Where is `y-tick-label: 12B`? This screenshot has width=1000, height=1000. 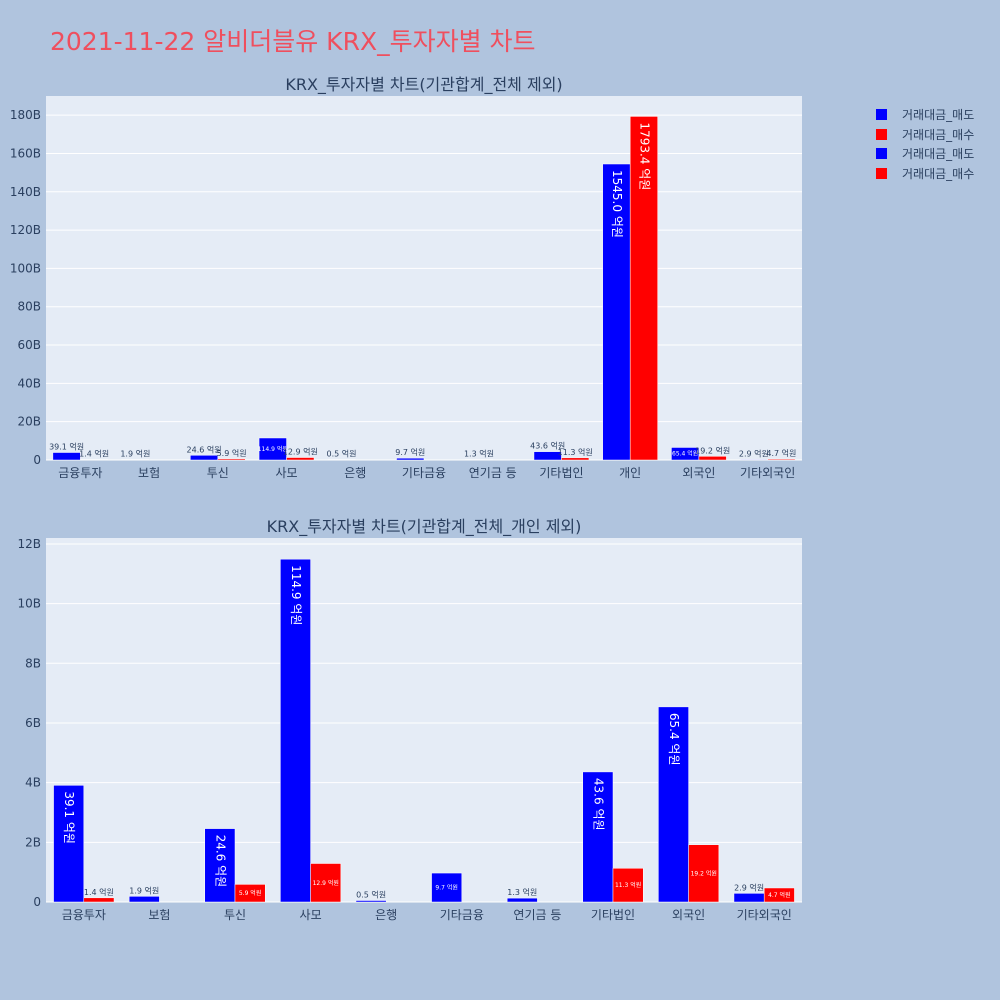 y-tick-label: 12B is located at coordinates (29, 544).